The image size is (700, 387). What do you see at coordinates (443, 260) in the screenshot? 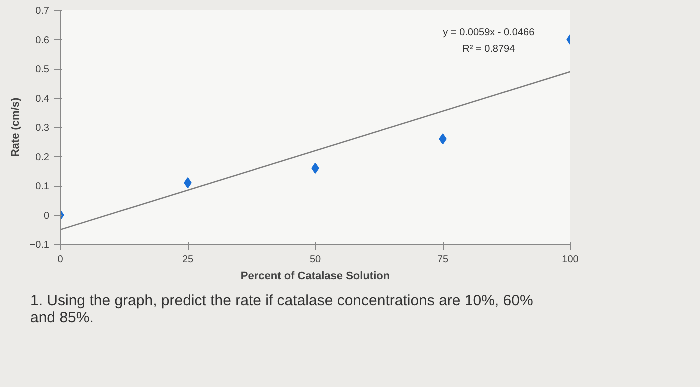
I see `x-tick-label: 75` at bounding box center [443, 260].